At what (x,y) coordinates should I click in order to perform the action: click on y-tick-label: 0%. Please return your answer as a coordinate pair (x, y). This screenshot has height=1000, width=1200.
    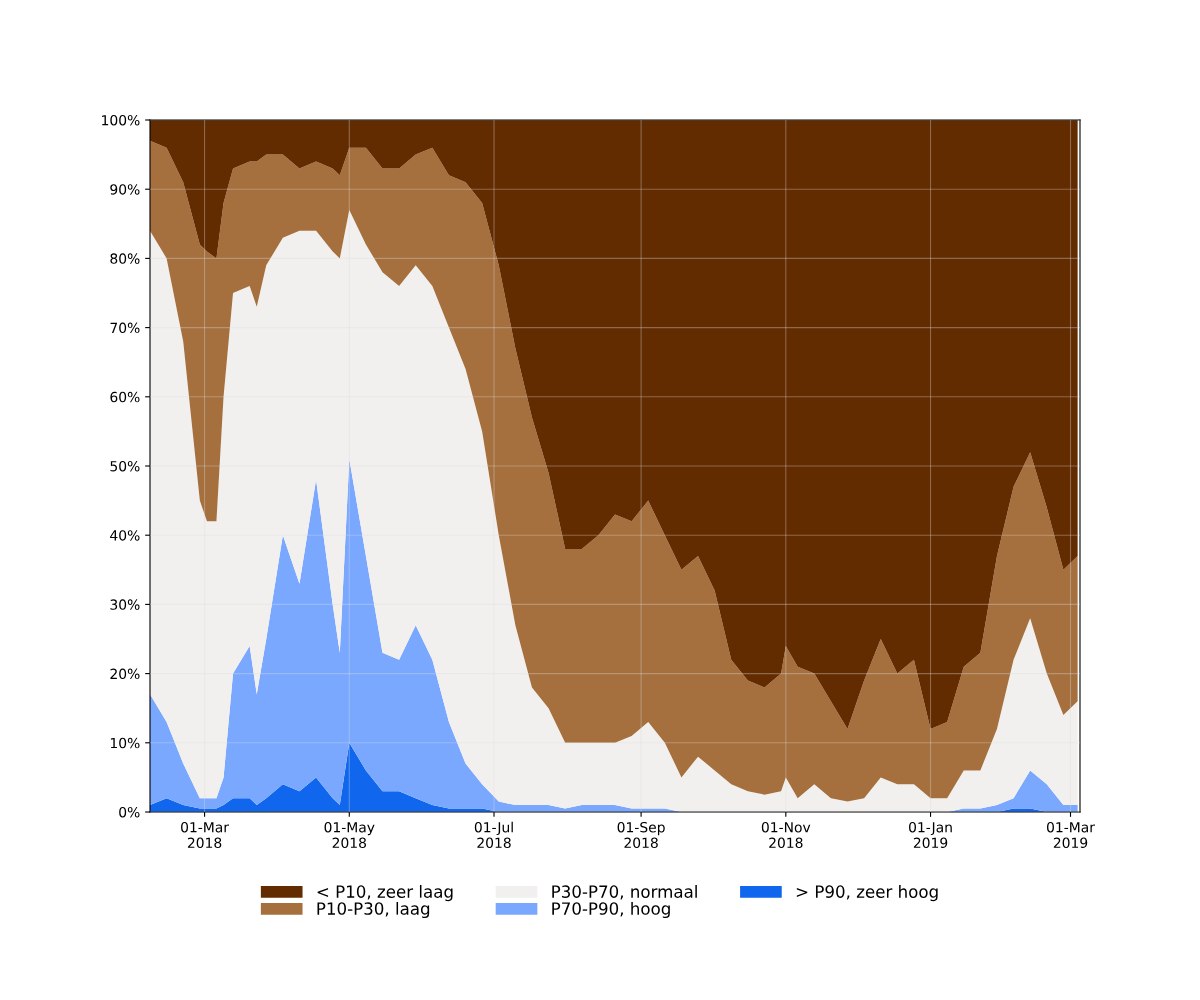
    Looking at the image, I should click on (129, 812).